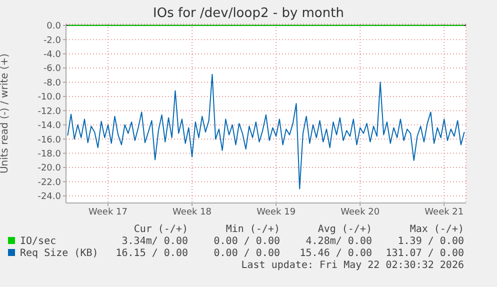 The width and height of the screenshot is (497, 287). I want to click on y-tick-label: -20.0, so click(50, 169).